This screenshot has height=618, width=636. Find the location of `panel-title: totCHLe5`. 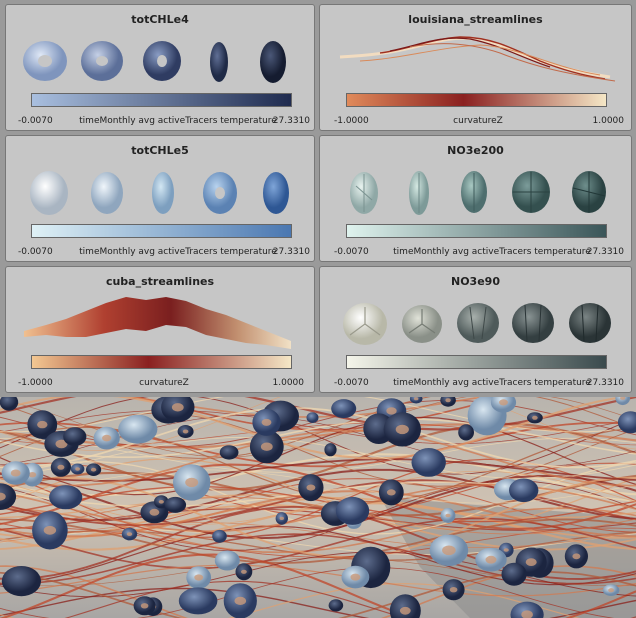

panel-title: totCHLe5 is located at coordinates (160, 150).